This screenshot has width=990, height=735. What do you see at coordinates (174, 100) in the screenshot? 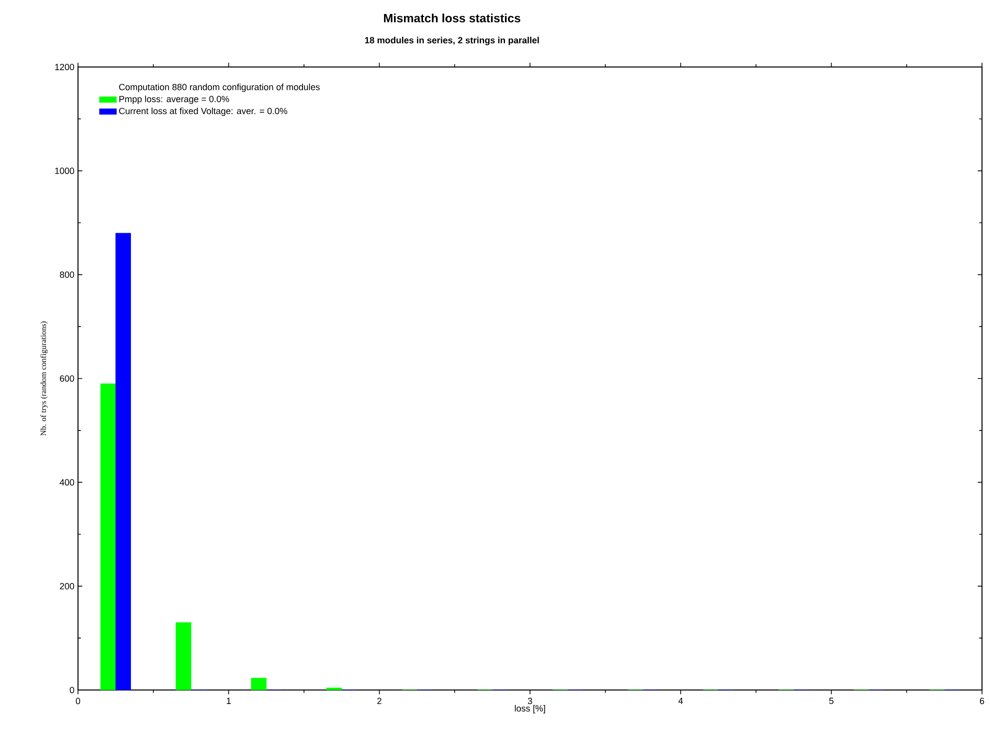
I see `legend-label: Pmpp loss: average = 0.0%` at bounding box center [174, 100].